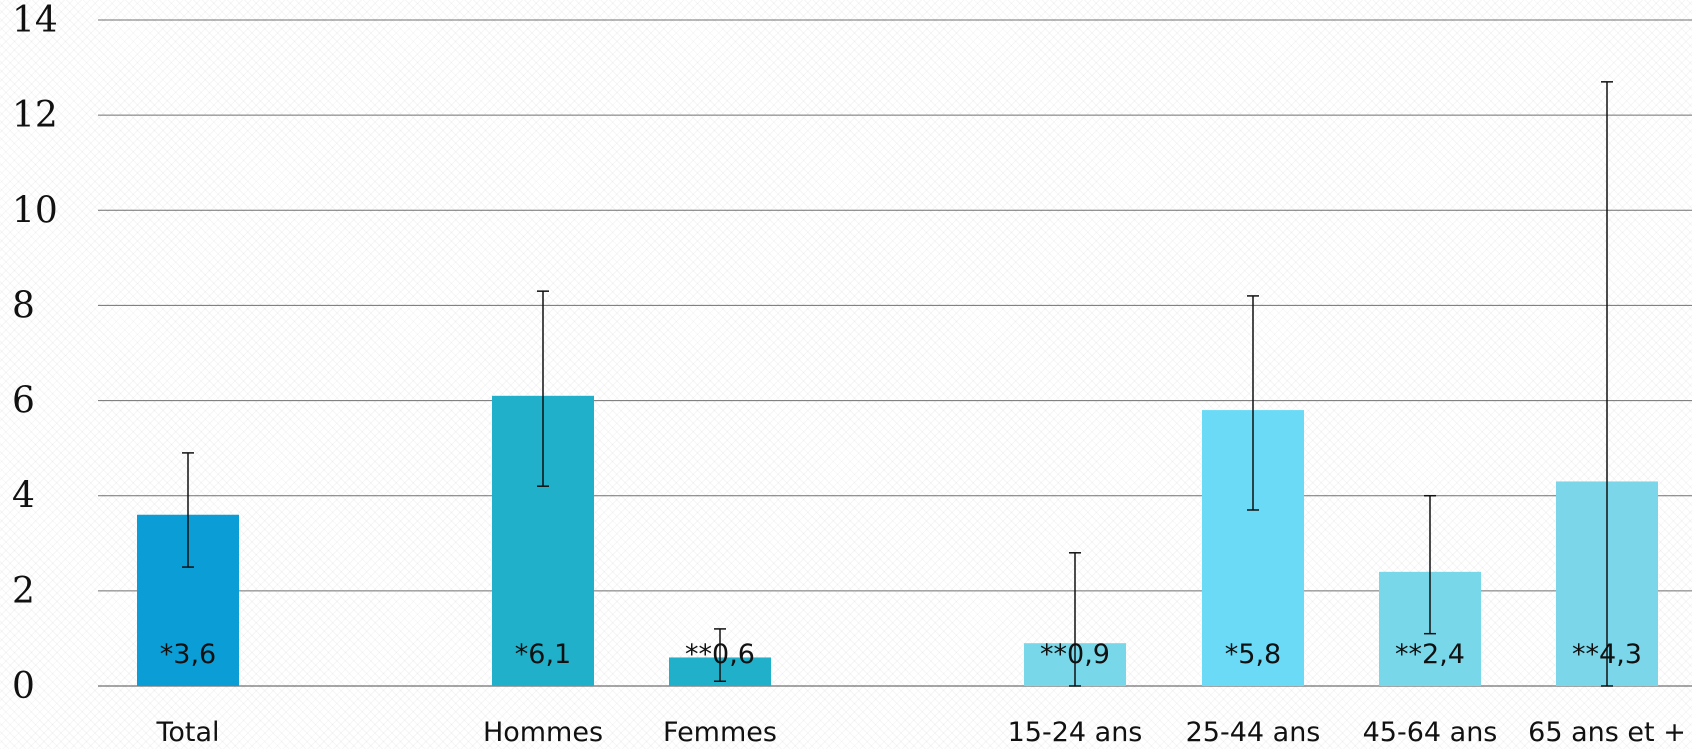 Image resolution: width=1692 pixels, height=749 pixels. I want to click on data-labels: *3,6 *6,1 **0,6 **0,9 *5,8 **2,4 **4,3, so click(901, 654).